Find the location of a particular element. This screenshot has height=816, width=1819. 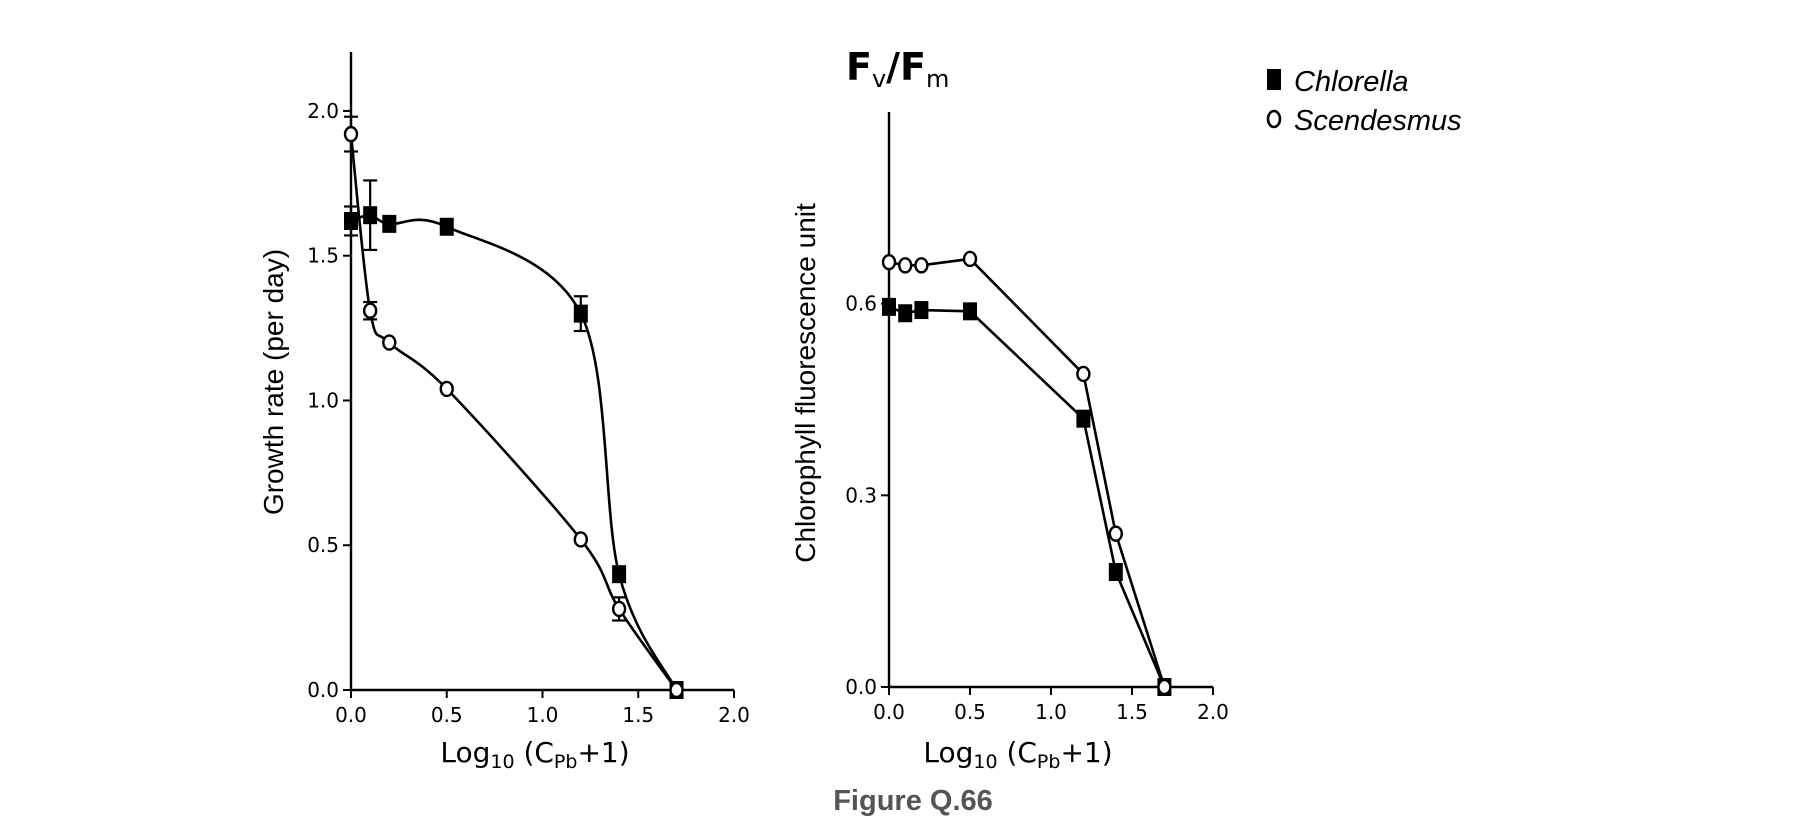

right-chart-title: Fv/Fm is located at coordinates (897, 69).